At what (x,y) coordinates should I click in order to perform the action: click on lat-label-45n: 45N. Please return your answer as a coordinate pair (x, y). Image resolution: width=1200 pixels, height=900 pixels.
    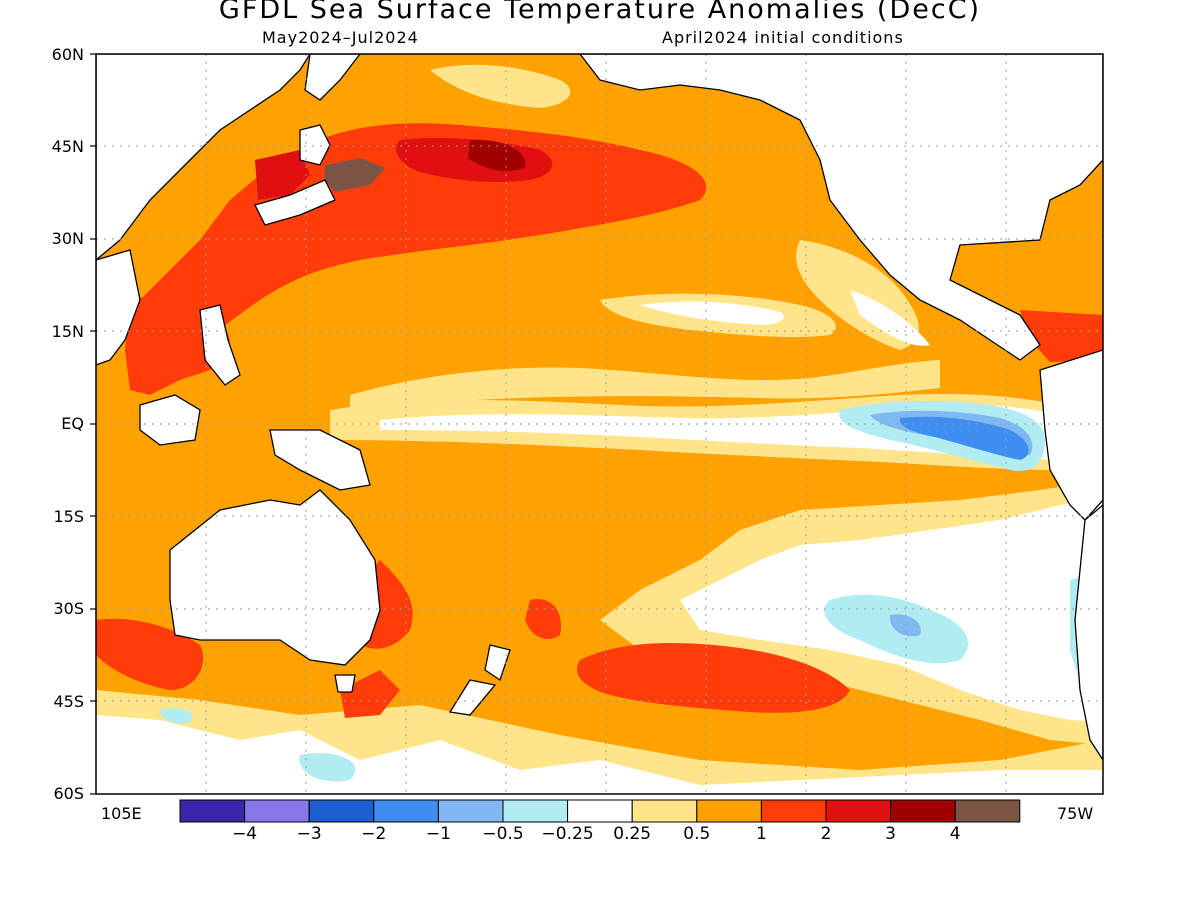
    Looking at the image, I should click on (67, 146).